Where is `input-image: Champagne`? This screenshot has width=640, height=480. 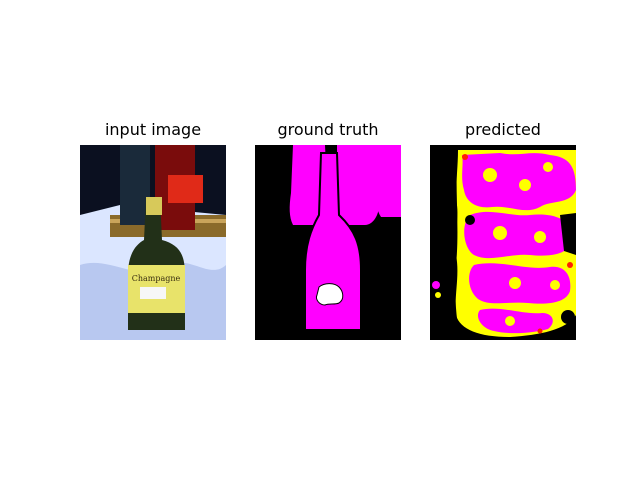
input-image: Champagne is located at coordinates (153, 242).